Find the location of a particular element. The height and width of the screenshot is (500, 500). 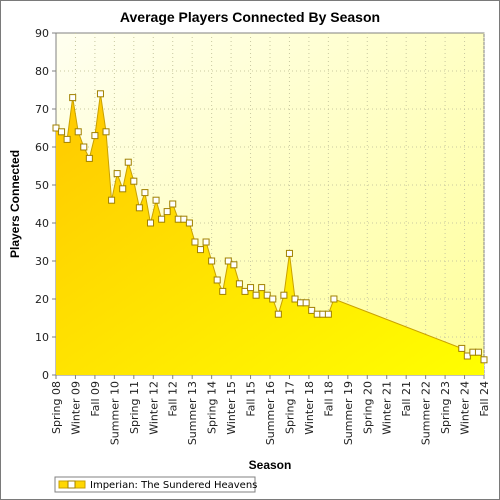

x-tick-label: Spring 14 is located at coordinates (212, 407).